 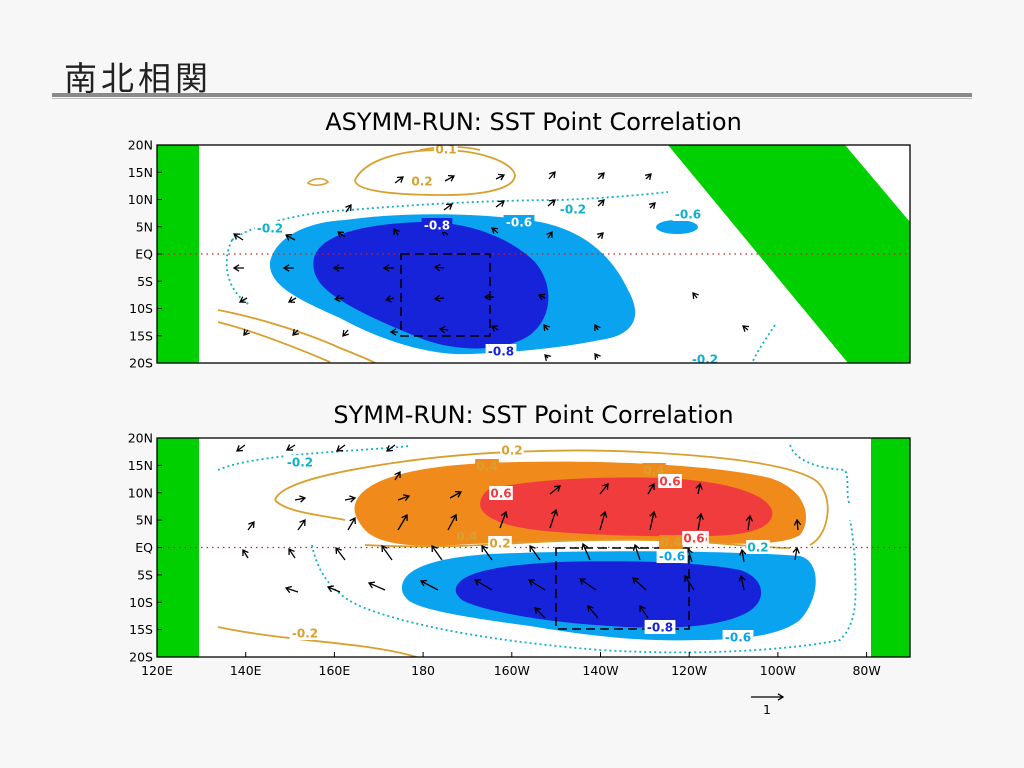 I want to click on y-tick-label: 5S, so click(x=145, y=574).